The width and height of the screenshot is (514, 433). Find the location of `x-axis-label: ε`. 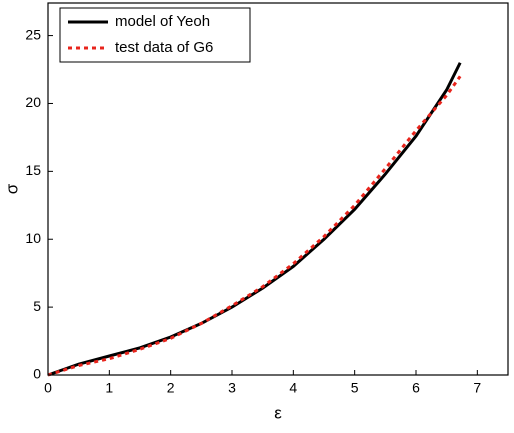

x-axis-label: ε is located at coordinates (278, 412).